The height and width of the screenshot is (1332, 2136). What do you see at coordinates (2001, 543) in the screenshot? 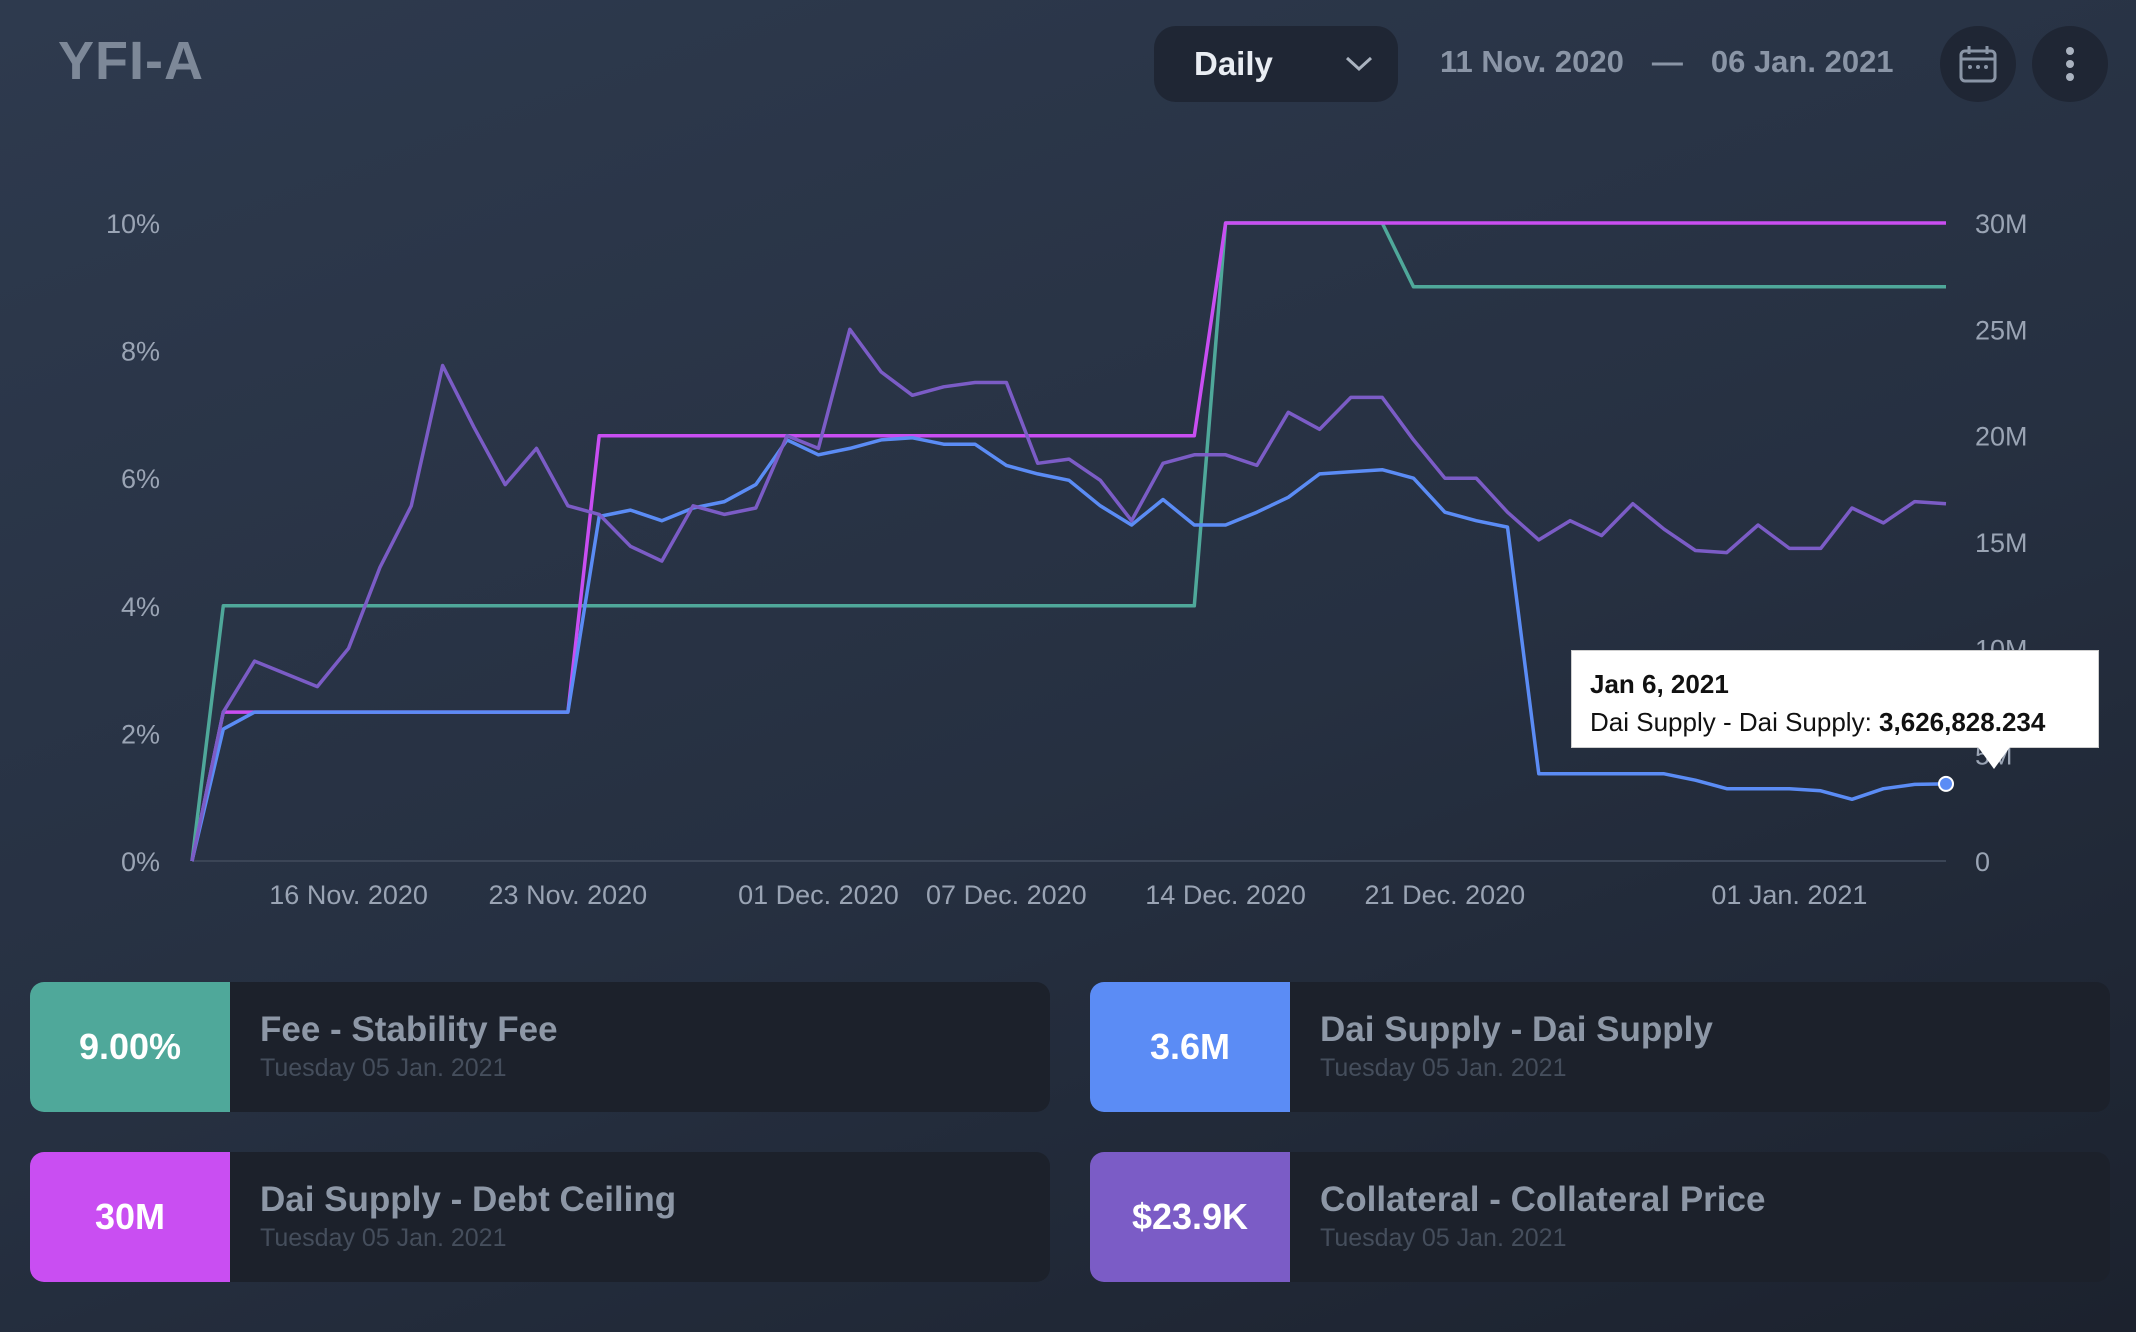
I see `y-right-tick-label: 15M` at bounding box center [2001, 543].